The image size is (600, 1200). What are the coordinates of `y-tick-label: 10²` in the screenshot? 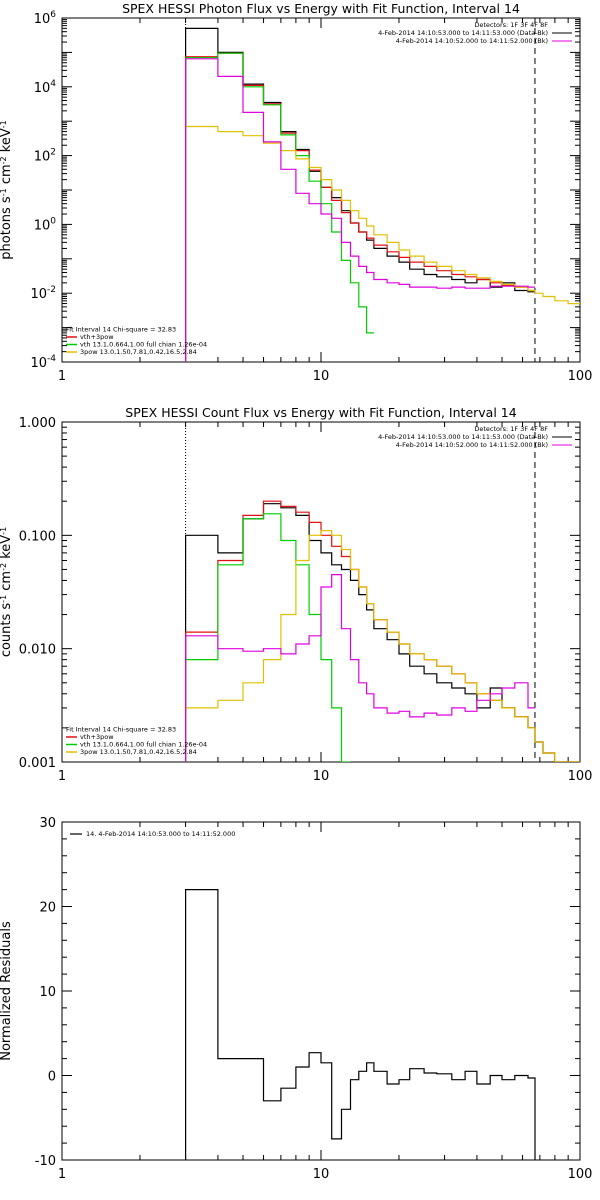 It's located at (45, 156).